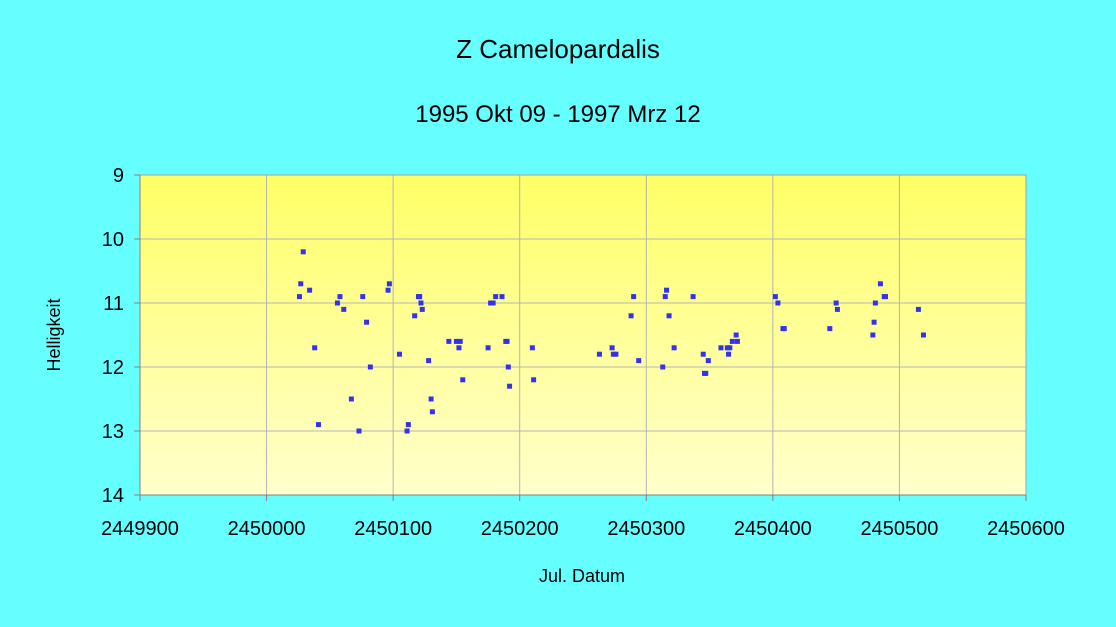  What do you see at coordinates (113, 496) in the screenshot?
I see `y-tick-label: 14` at bounding box center [113, 496].